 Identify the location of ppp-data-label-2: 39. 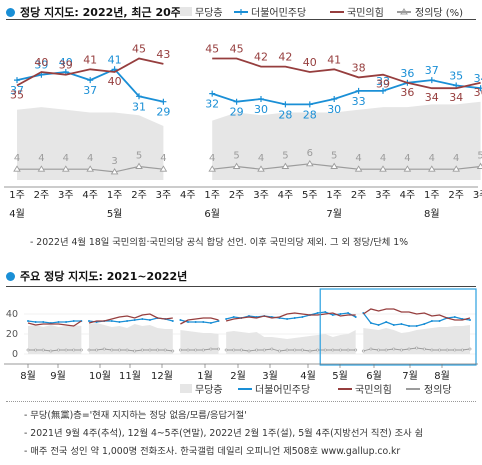
(66, 65).